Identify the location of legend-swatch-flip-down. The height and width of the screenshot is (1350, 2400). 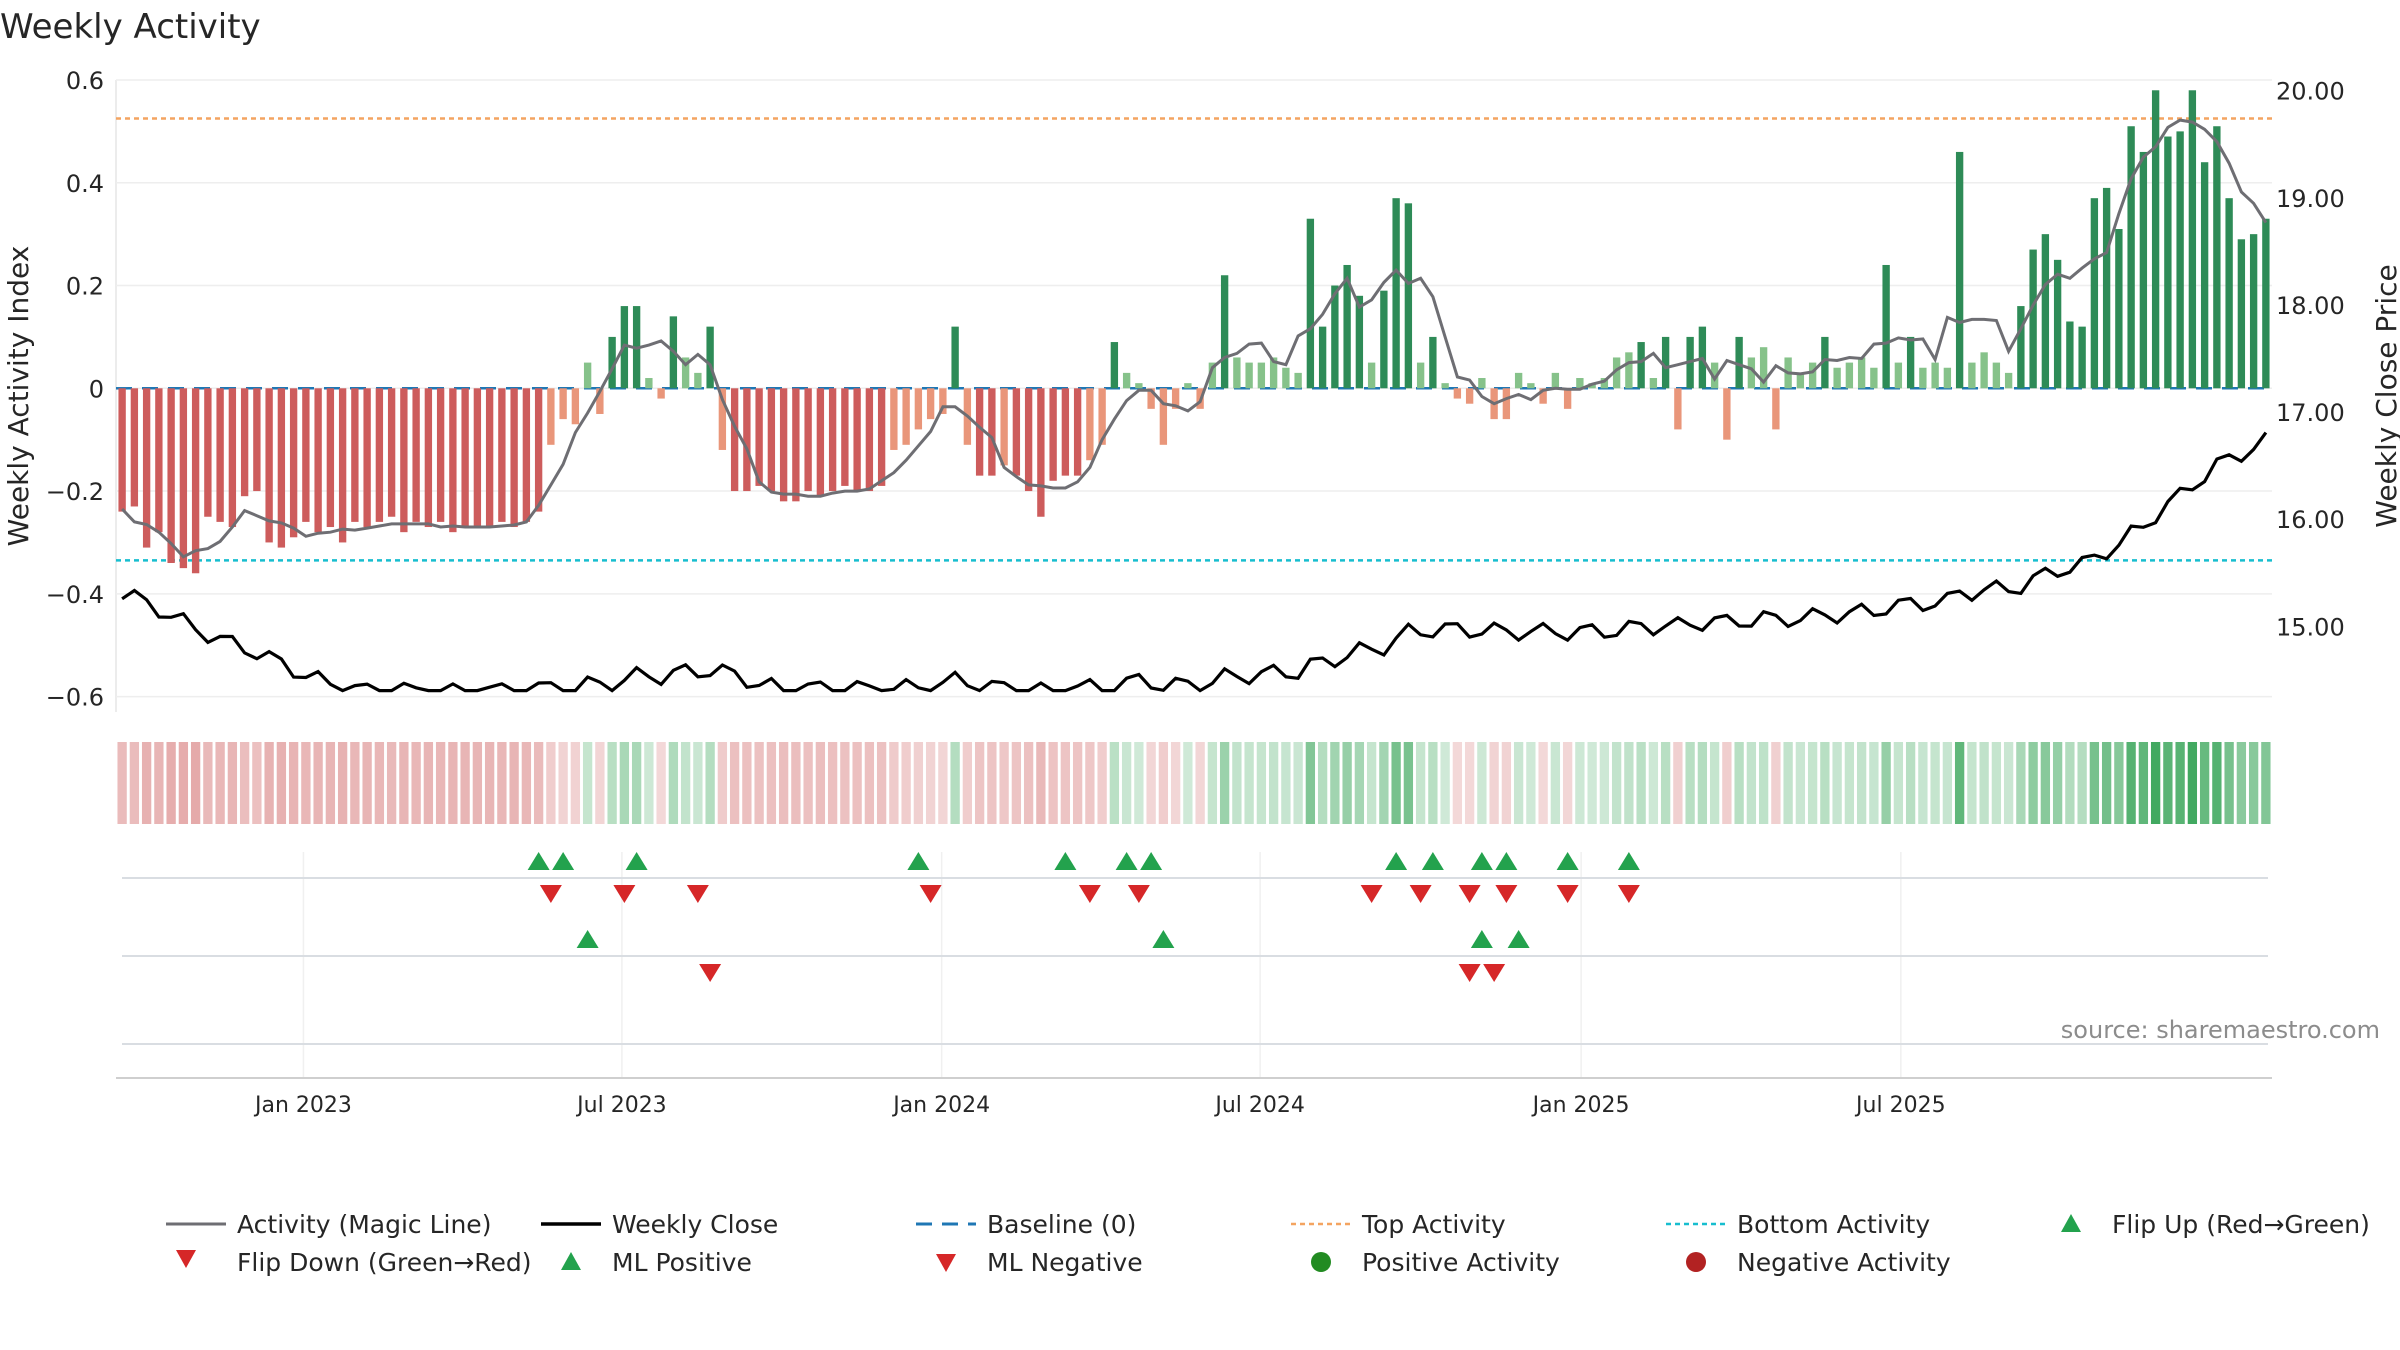
(186, 1259).